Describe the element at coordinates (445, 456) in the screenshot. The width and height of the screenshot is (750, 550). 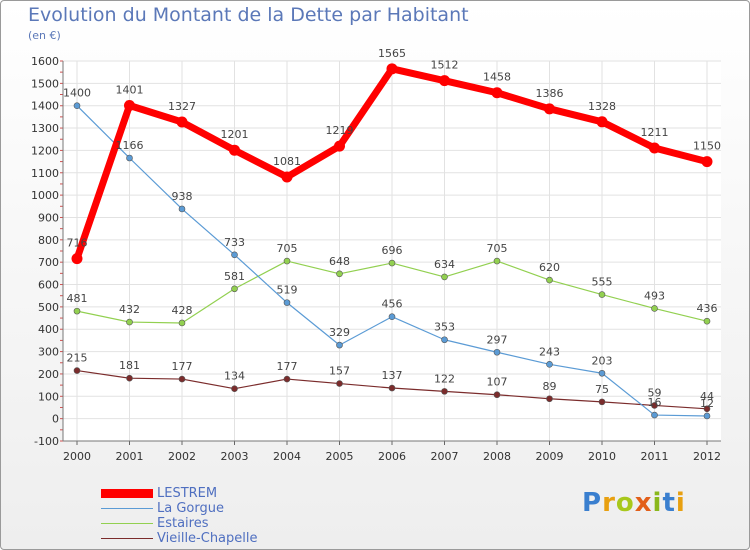
I see `x-tick-label: 2007` at that location.